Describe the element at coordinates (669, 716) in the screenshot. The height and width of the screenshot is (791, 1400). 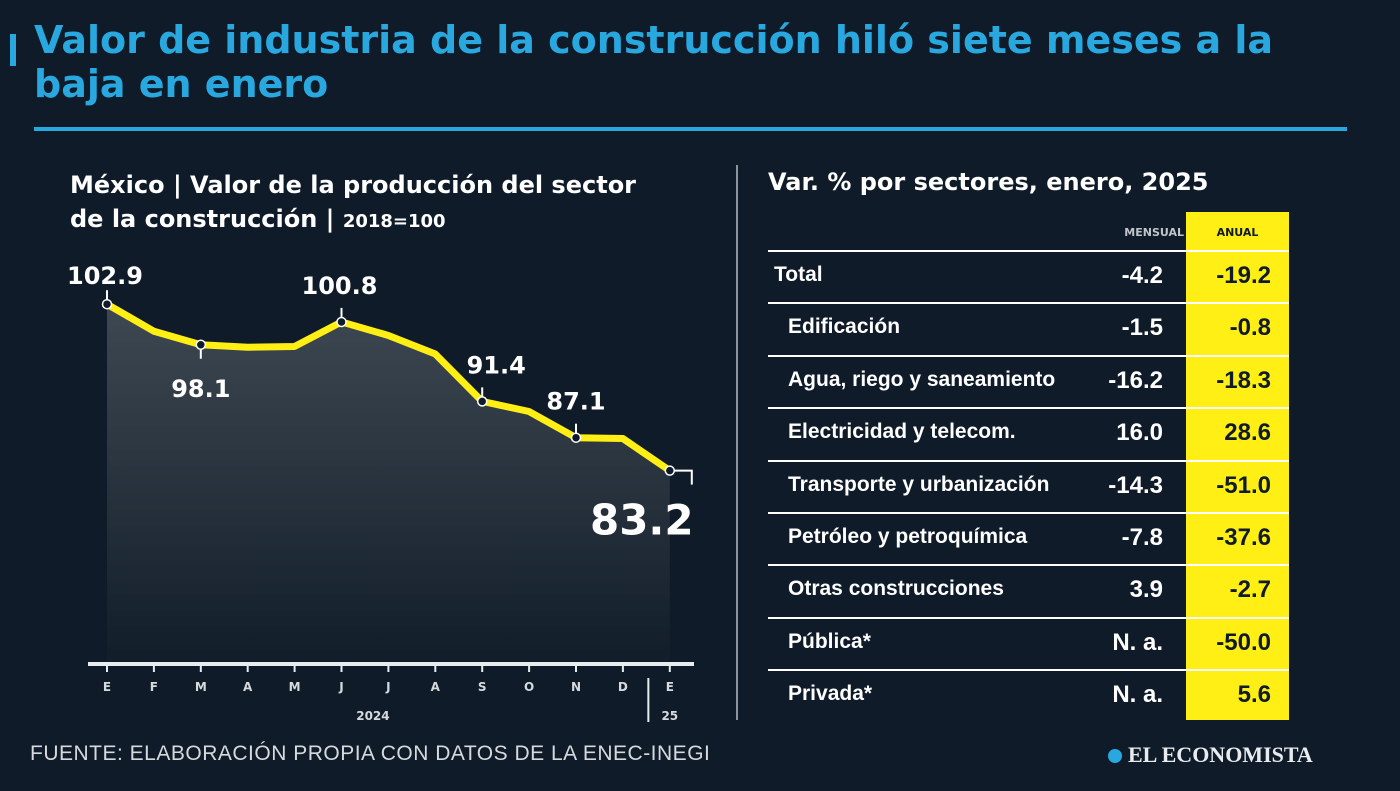
I see `year-label: 25` at that location.